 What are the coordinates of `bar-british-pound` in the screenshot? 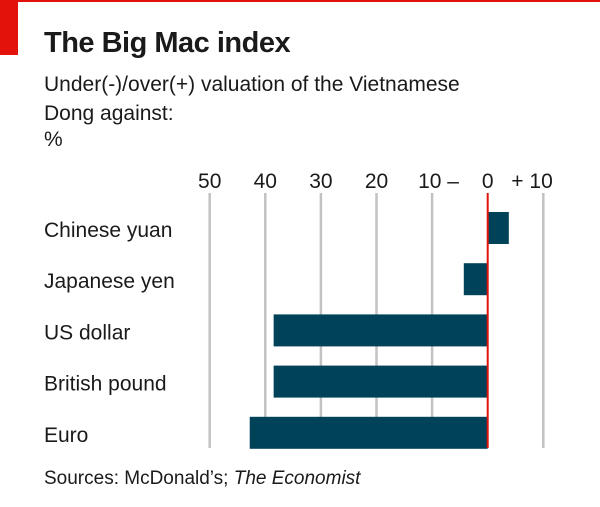 It's located at (380, 381).